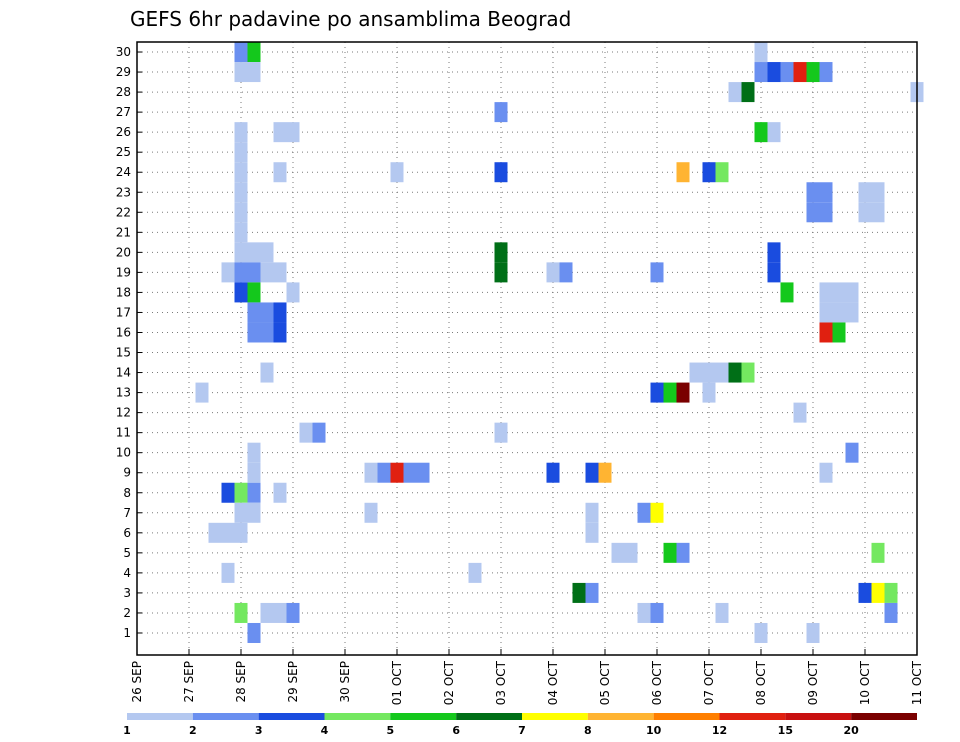 Image resolution: width=960 pixels, height=742 pixels. Describe the element at coordinates (127, 493) in the screenshot. I see `y-tick-label: 8` at that location.